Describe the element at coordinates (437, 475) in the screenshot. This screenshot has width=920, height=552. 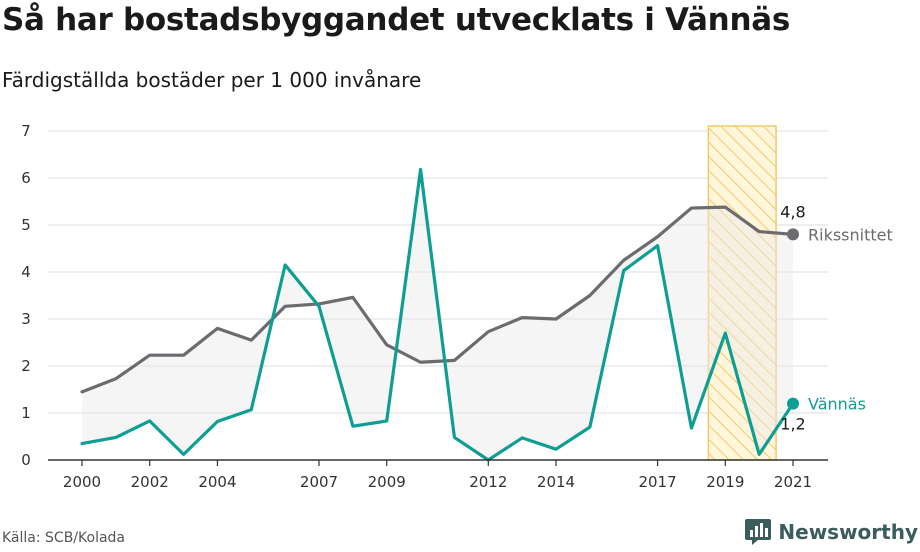
I see `x-axis-ticks: 2000 2002 2004 2007 2009 2012 2014 2017 2019 2021` at that location.